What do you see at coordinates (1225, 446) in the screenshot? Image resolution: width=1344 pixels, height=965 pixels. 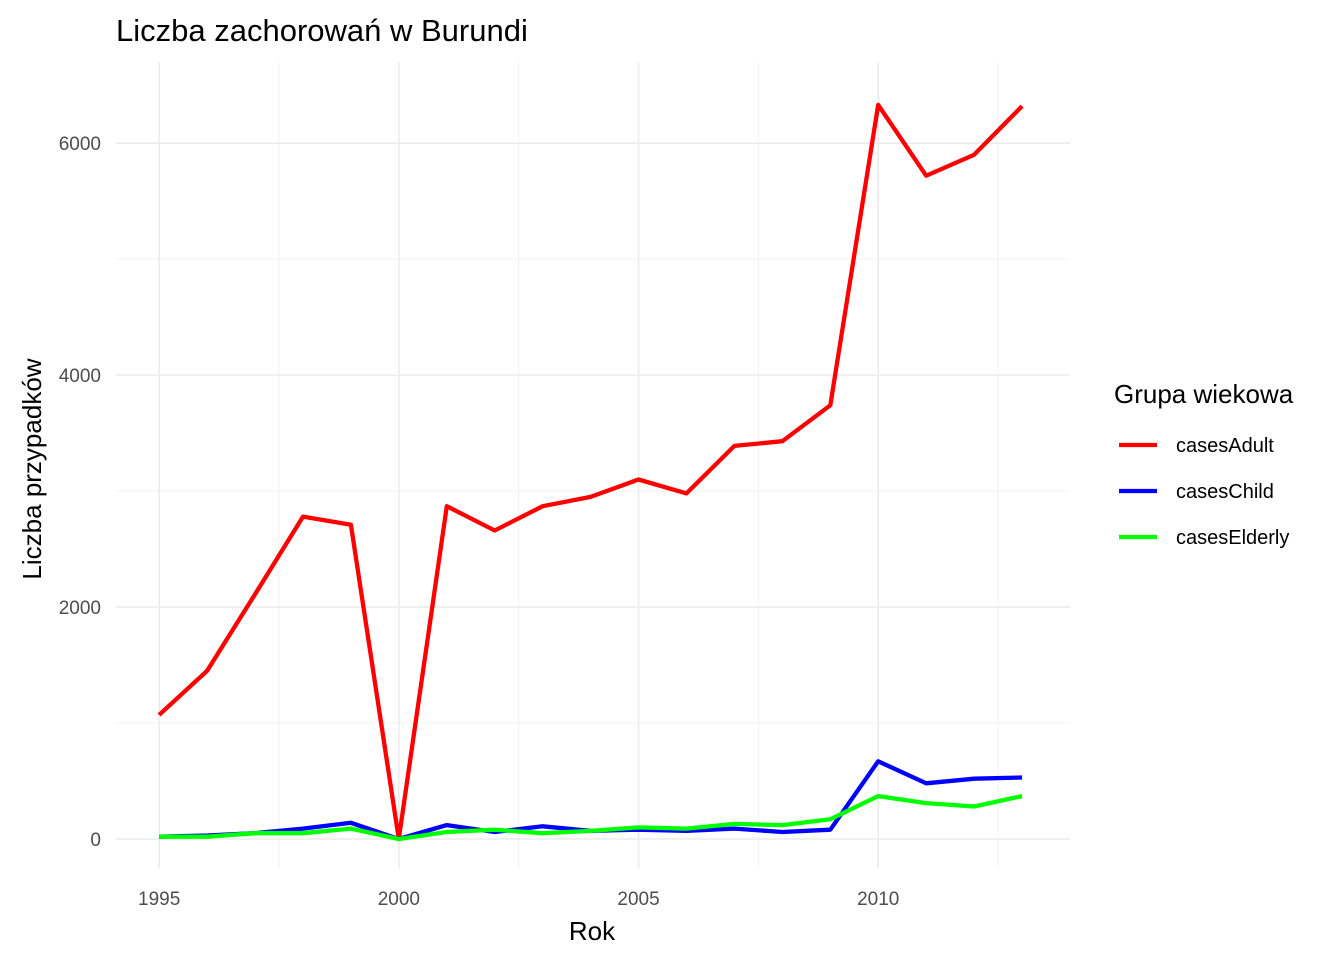 I see `legend-label-casesAdult: casesAdult` at bounding box center [1225, 446].